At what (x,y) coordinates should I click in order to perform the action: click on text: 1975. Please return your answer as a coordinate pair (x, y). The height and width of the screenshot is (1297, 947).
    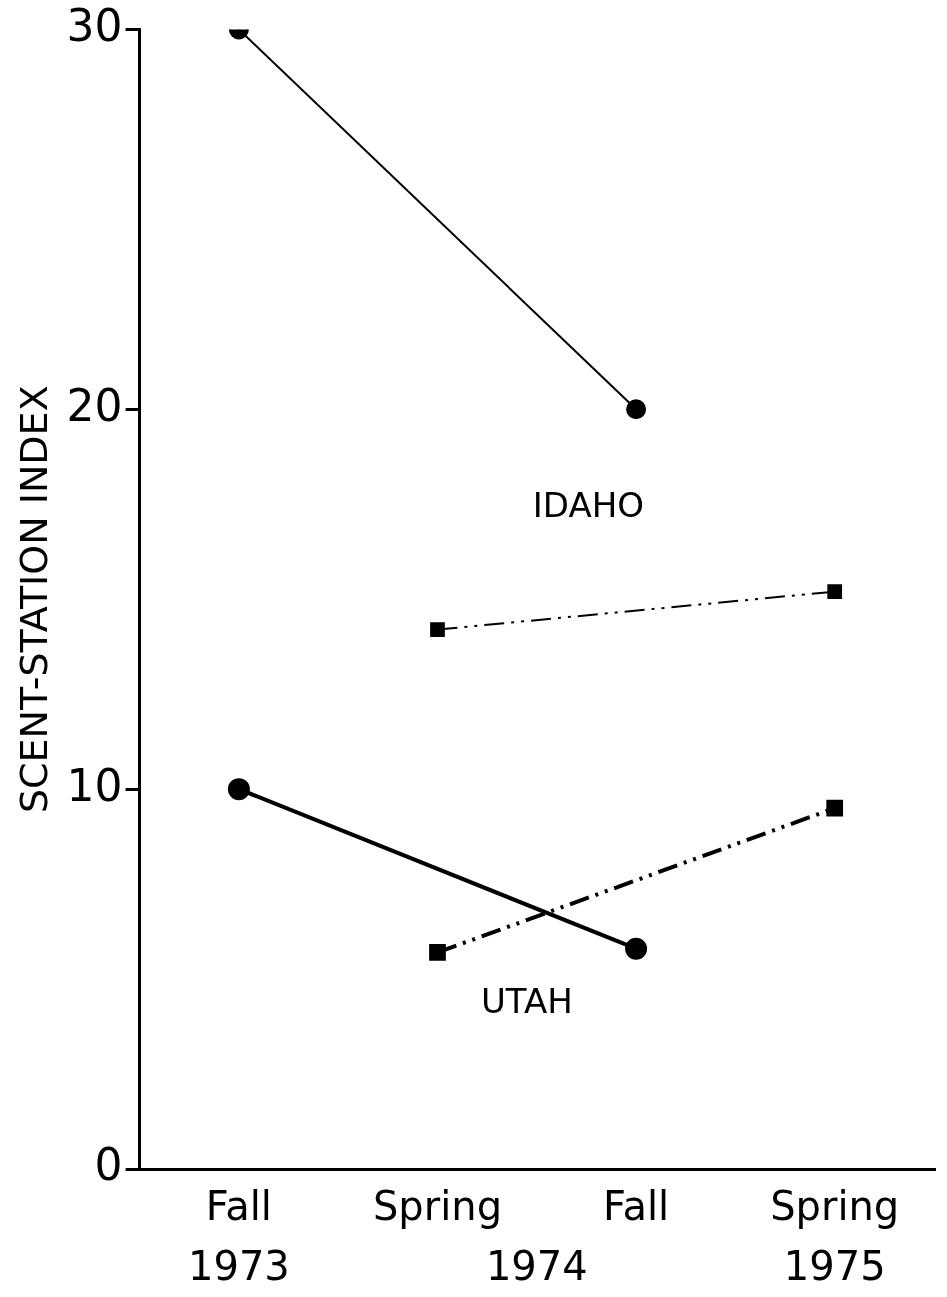
    Looking at the image, I should click on (834, 1266).